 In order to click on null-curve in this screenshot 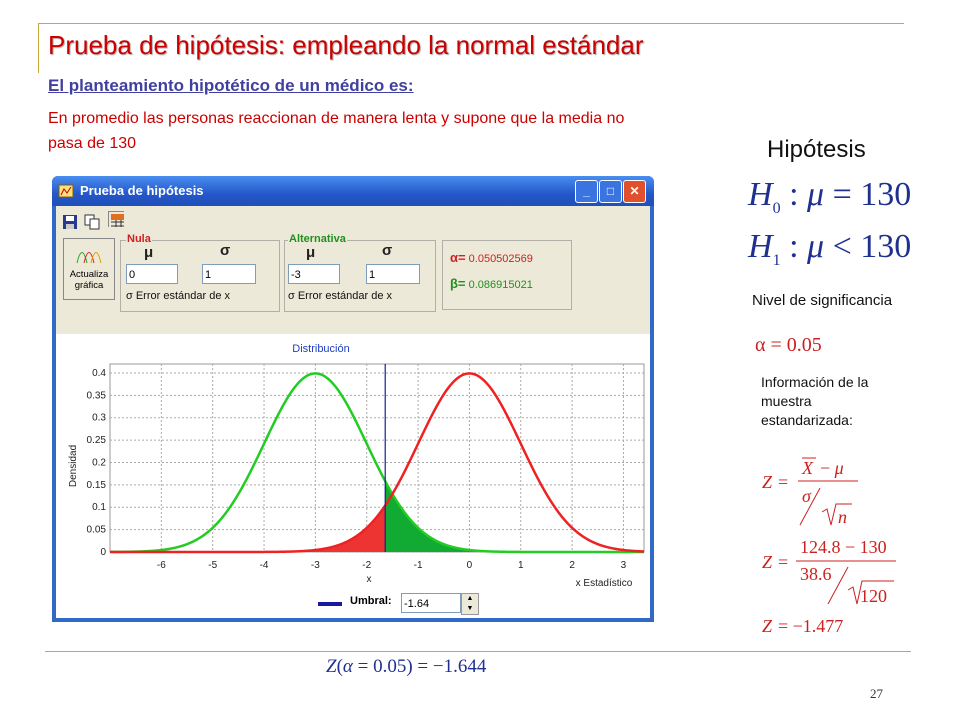, I will do `click(377, 463)`.